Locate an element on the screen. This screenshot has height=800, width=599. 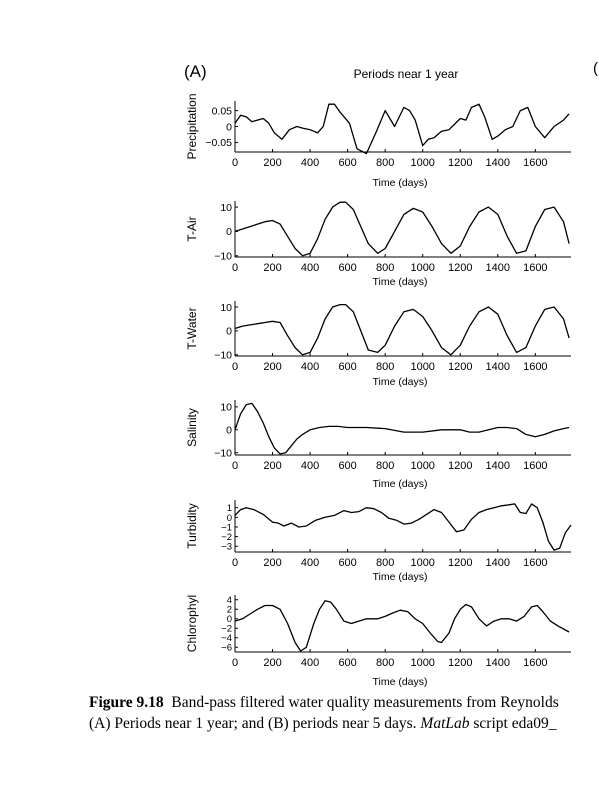
y-axis-label: Chlorophyl is located at coordinates (192, 623).